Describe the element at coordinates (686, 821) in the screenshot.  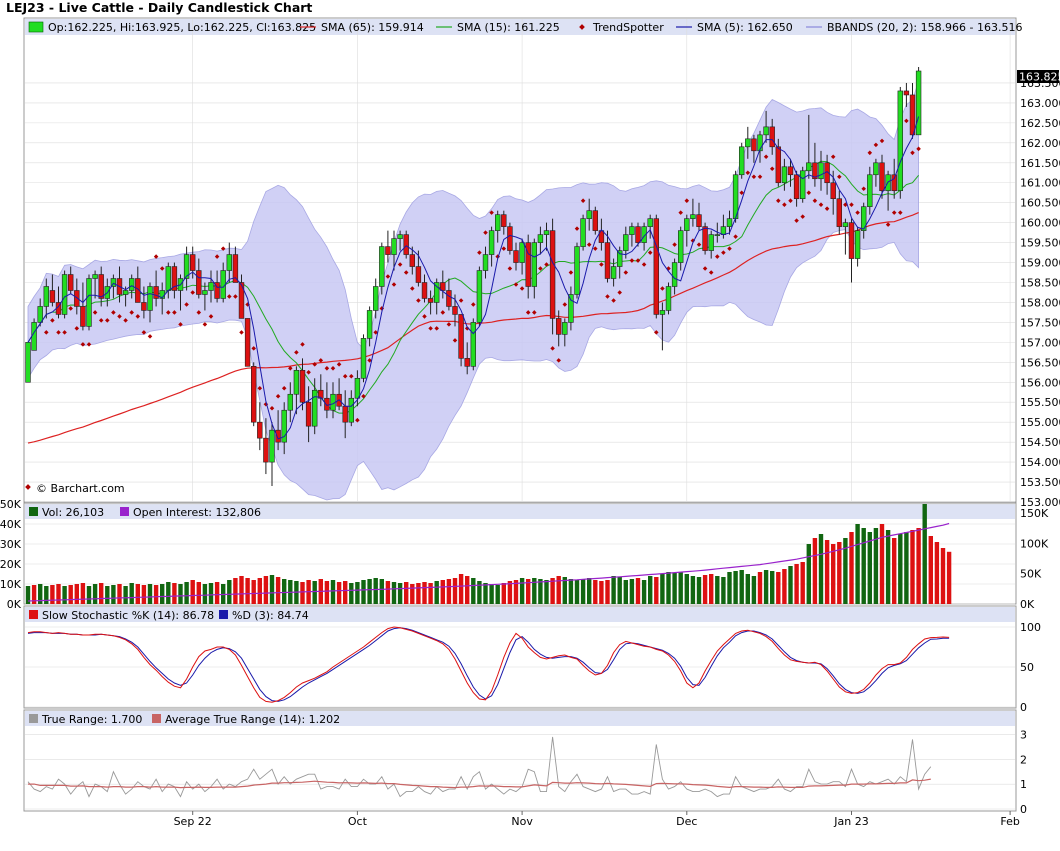
I see `x-tick-label: Dec` at that location.